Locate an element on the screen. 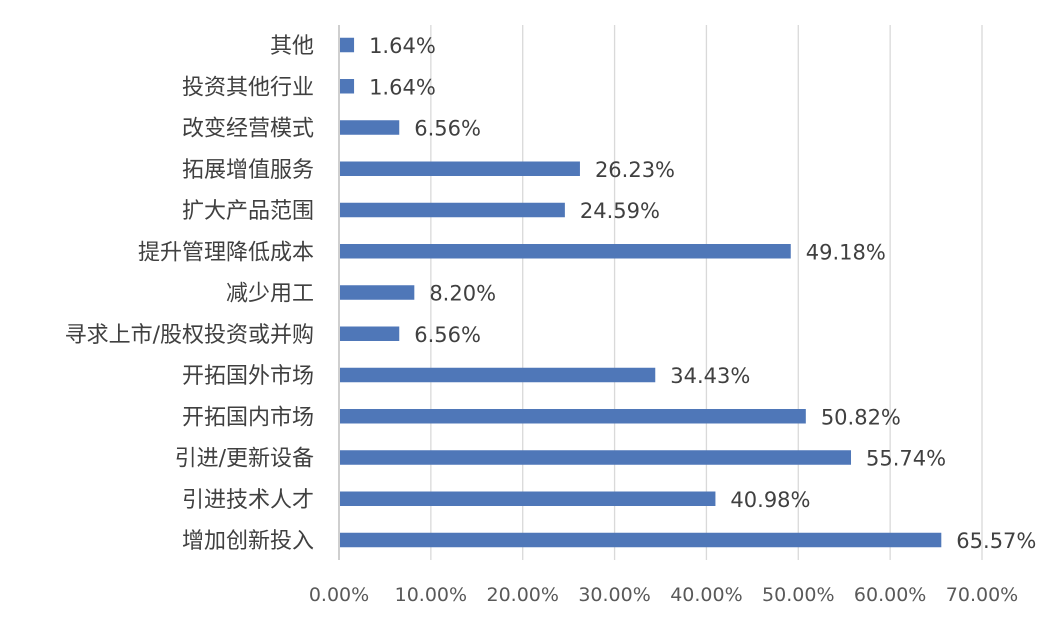  x-tick-label: 0.00% is located at coordinates (339, 595).